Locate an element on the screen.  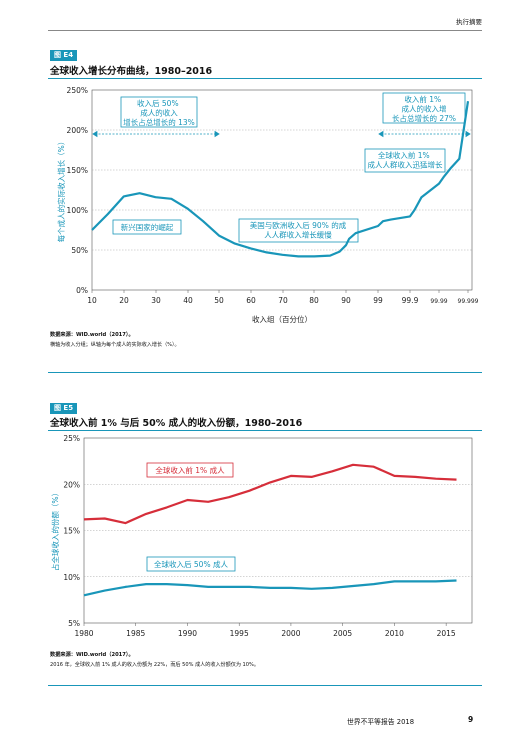
chart2-x-tick-label: 2010 is located at coordinates (394, 633).